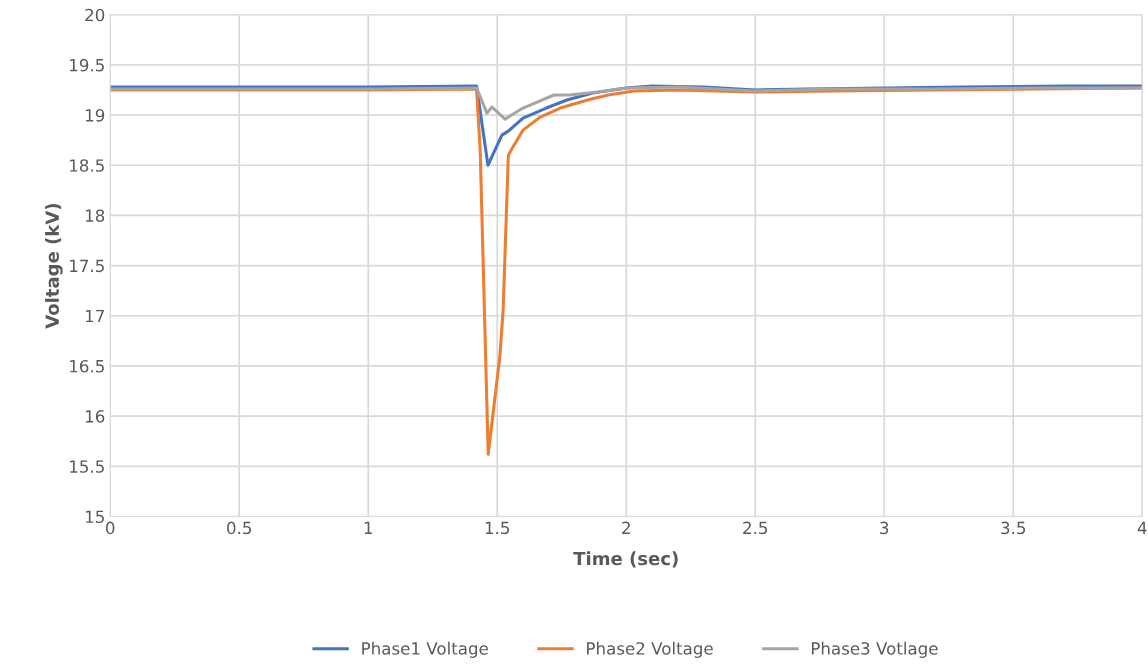 The height and width of the screenshot is (669, 1148). I want to click on legend-label: Phase3 Votlage, so click(874, 649).